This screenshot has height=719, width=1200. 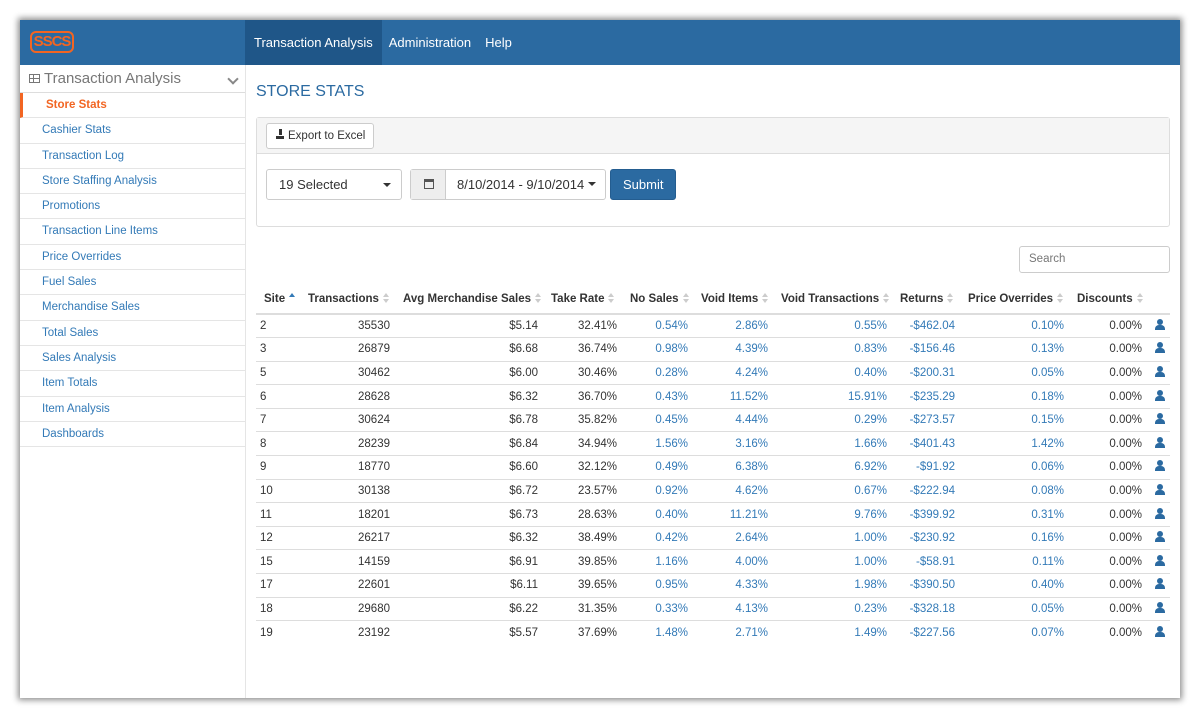 I want to click on table-cell: 6.38%, so click(x=733, y=468).